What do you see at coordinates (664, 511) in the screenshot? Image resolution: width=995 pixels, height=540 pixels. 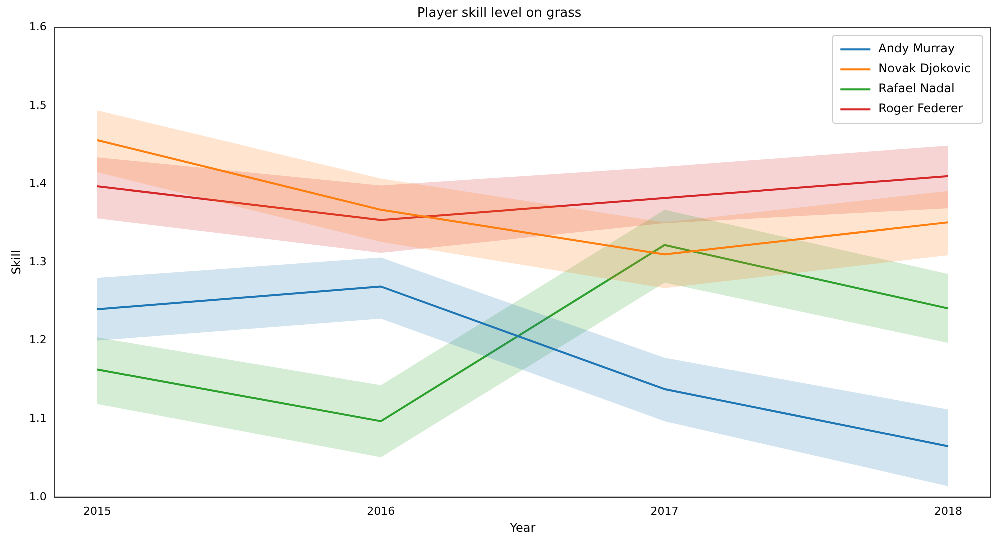 I see `x-tick-label: 2017` at bounding box center [664, 511].